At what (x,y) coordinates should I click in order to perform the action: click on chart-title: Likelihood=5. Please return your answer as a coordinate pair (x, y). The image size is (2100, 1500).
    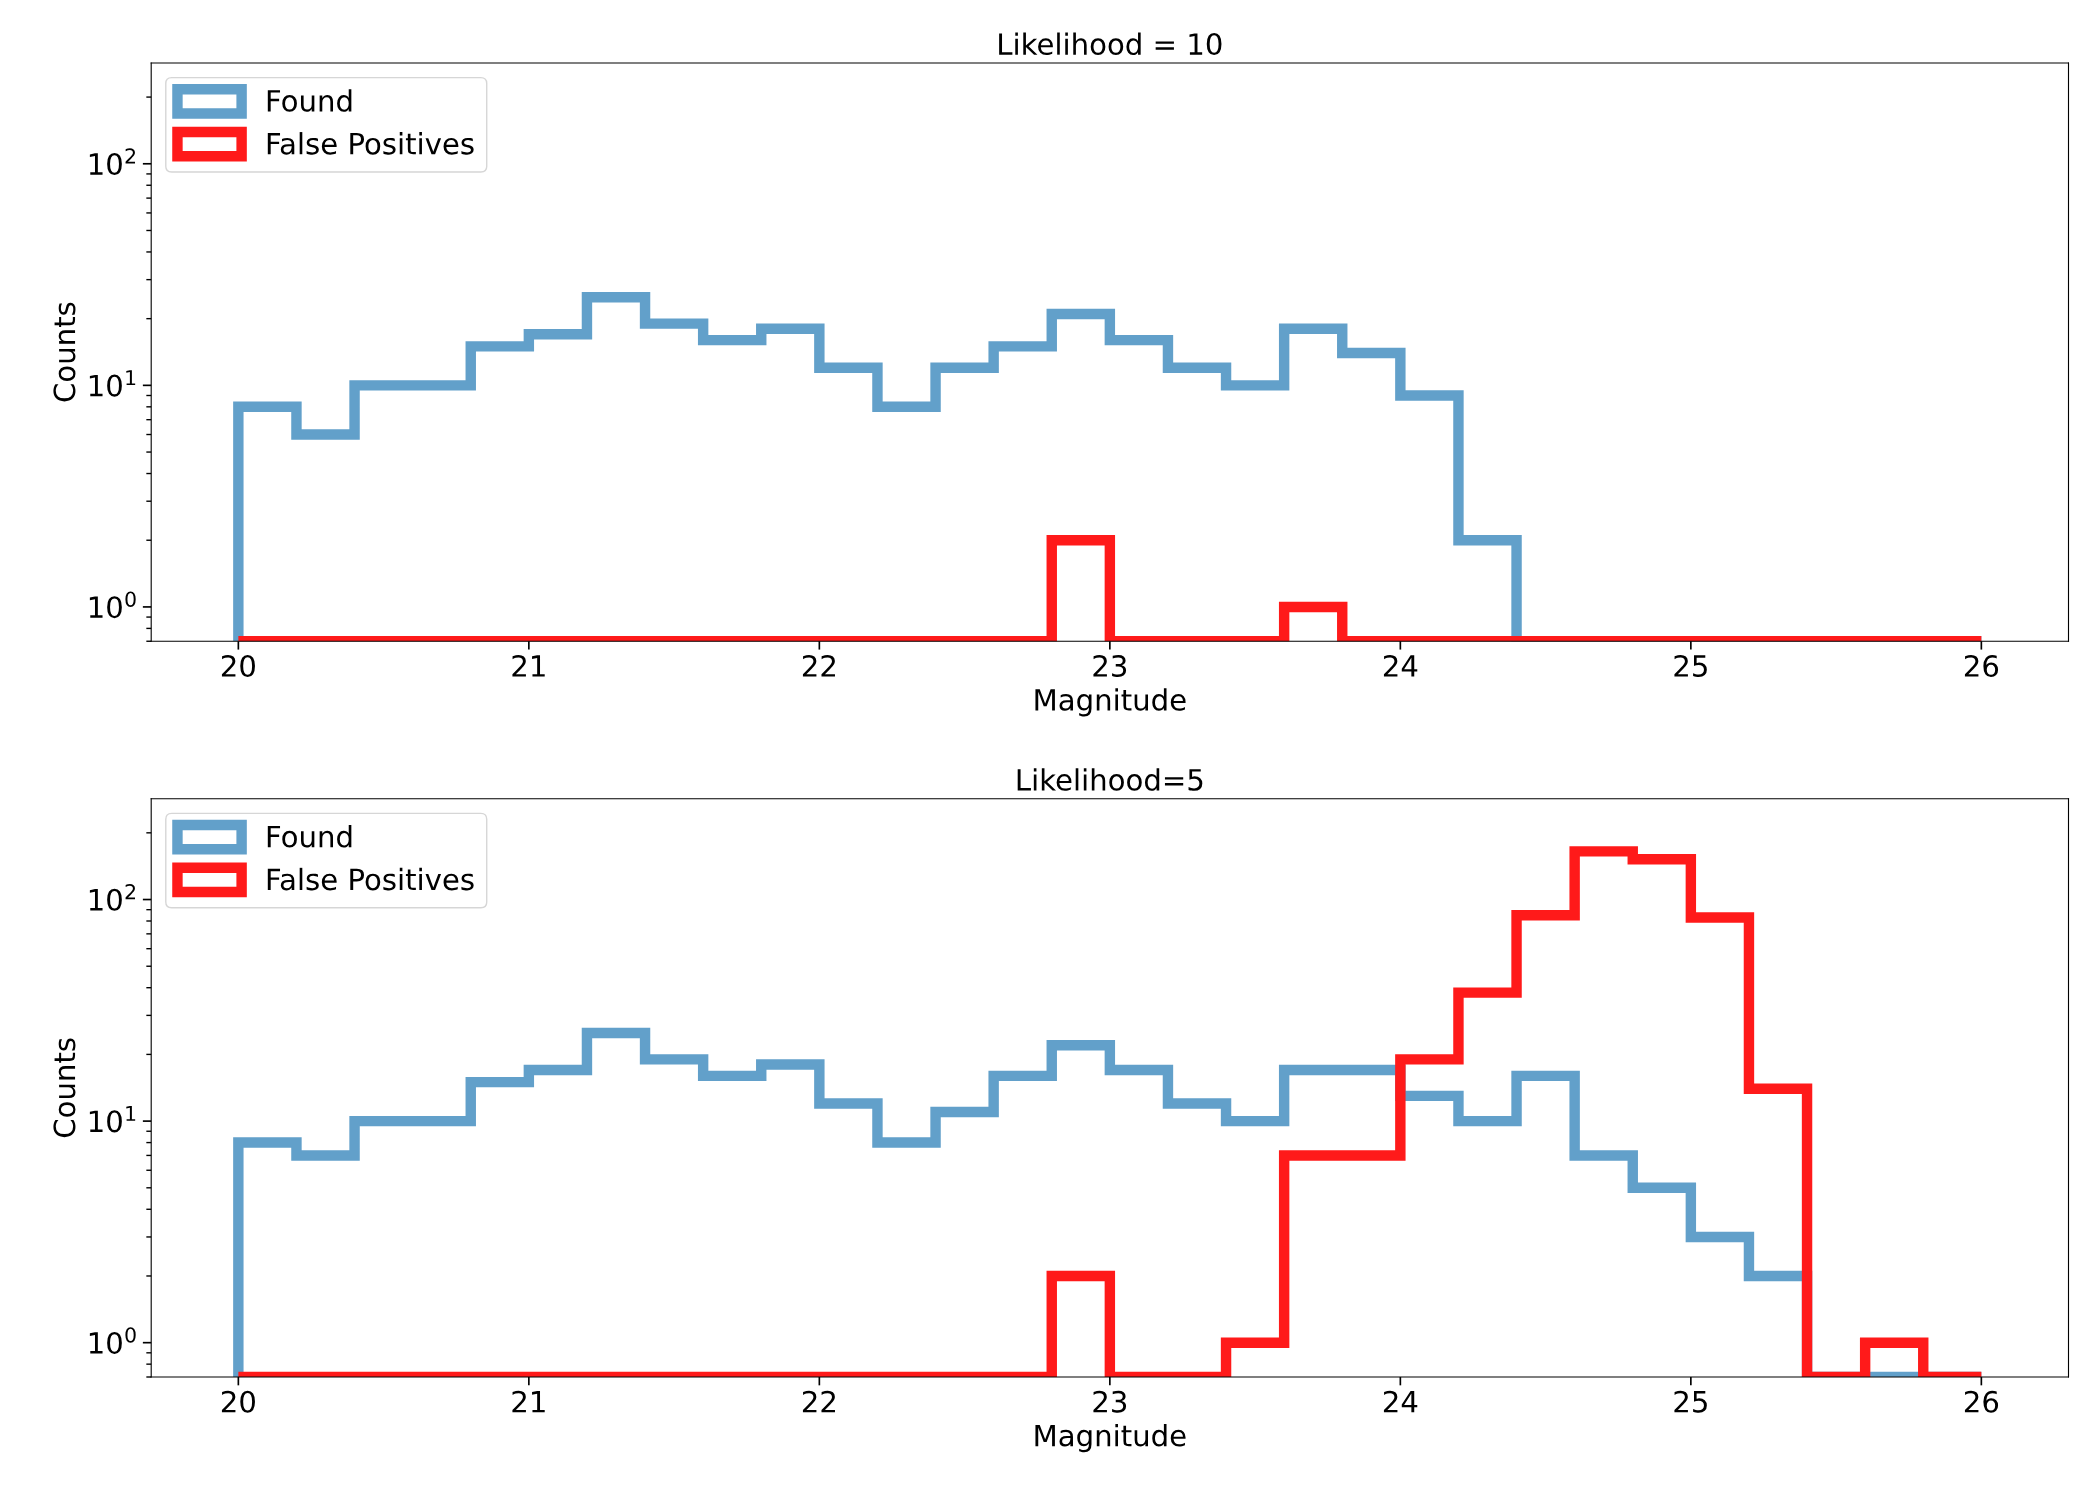
    Looking at the image, I should click on (1110, 779).